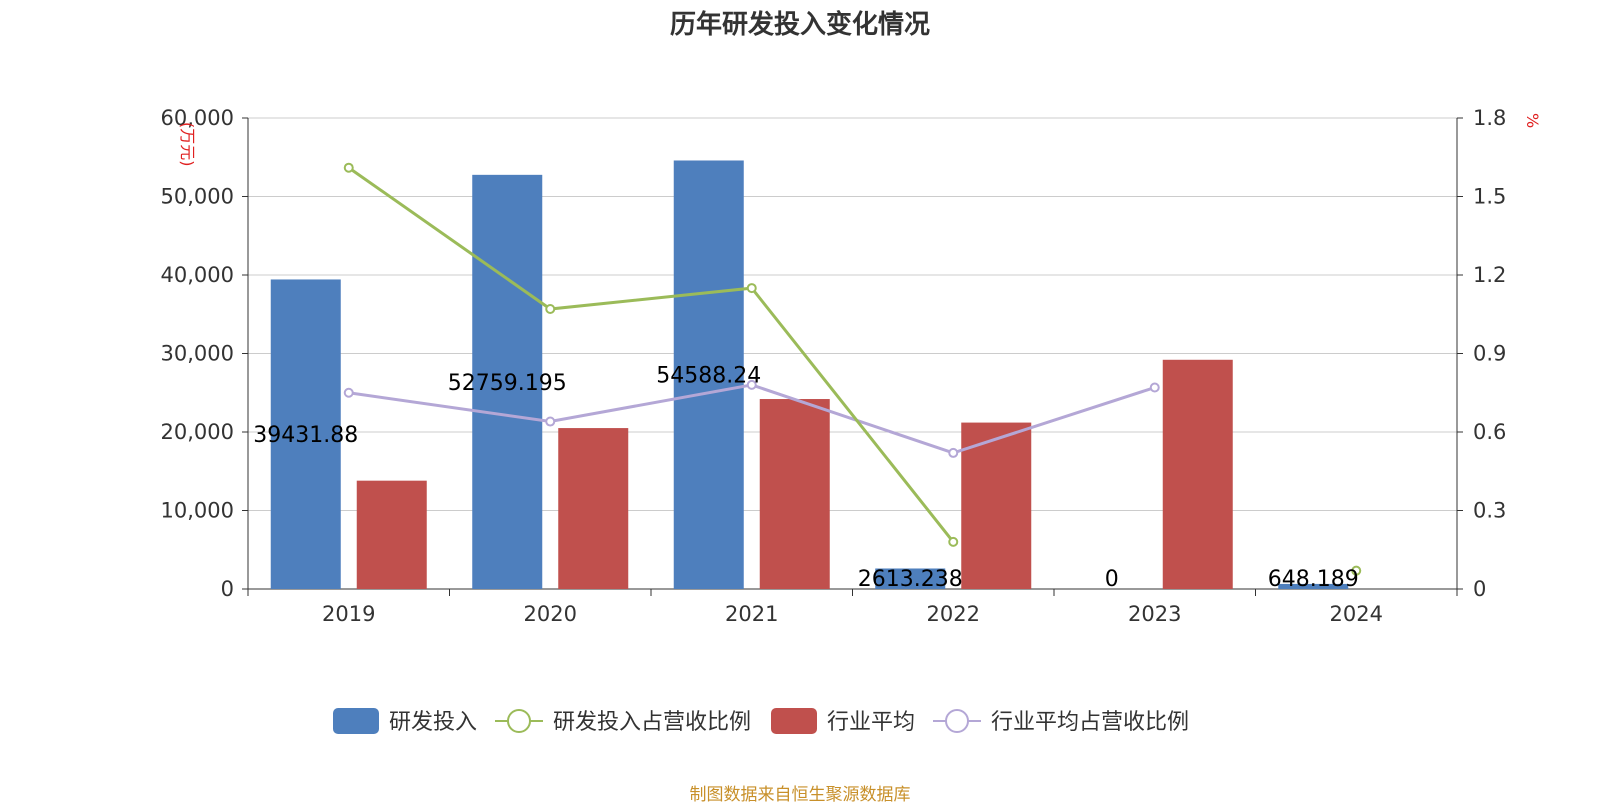 The height and width of the screenshot is (805, 1600). What do you see at coordinates (1489, 197) in the screenshot?
I see `y-right-tick-label: 1.5` at bounding box center [1489, 197].